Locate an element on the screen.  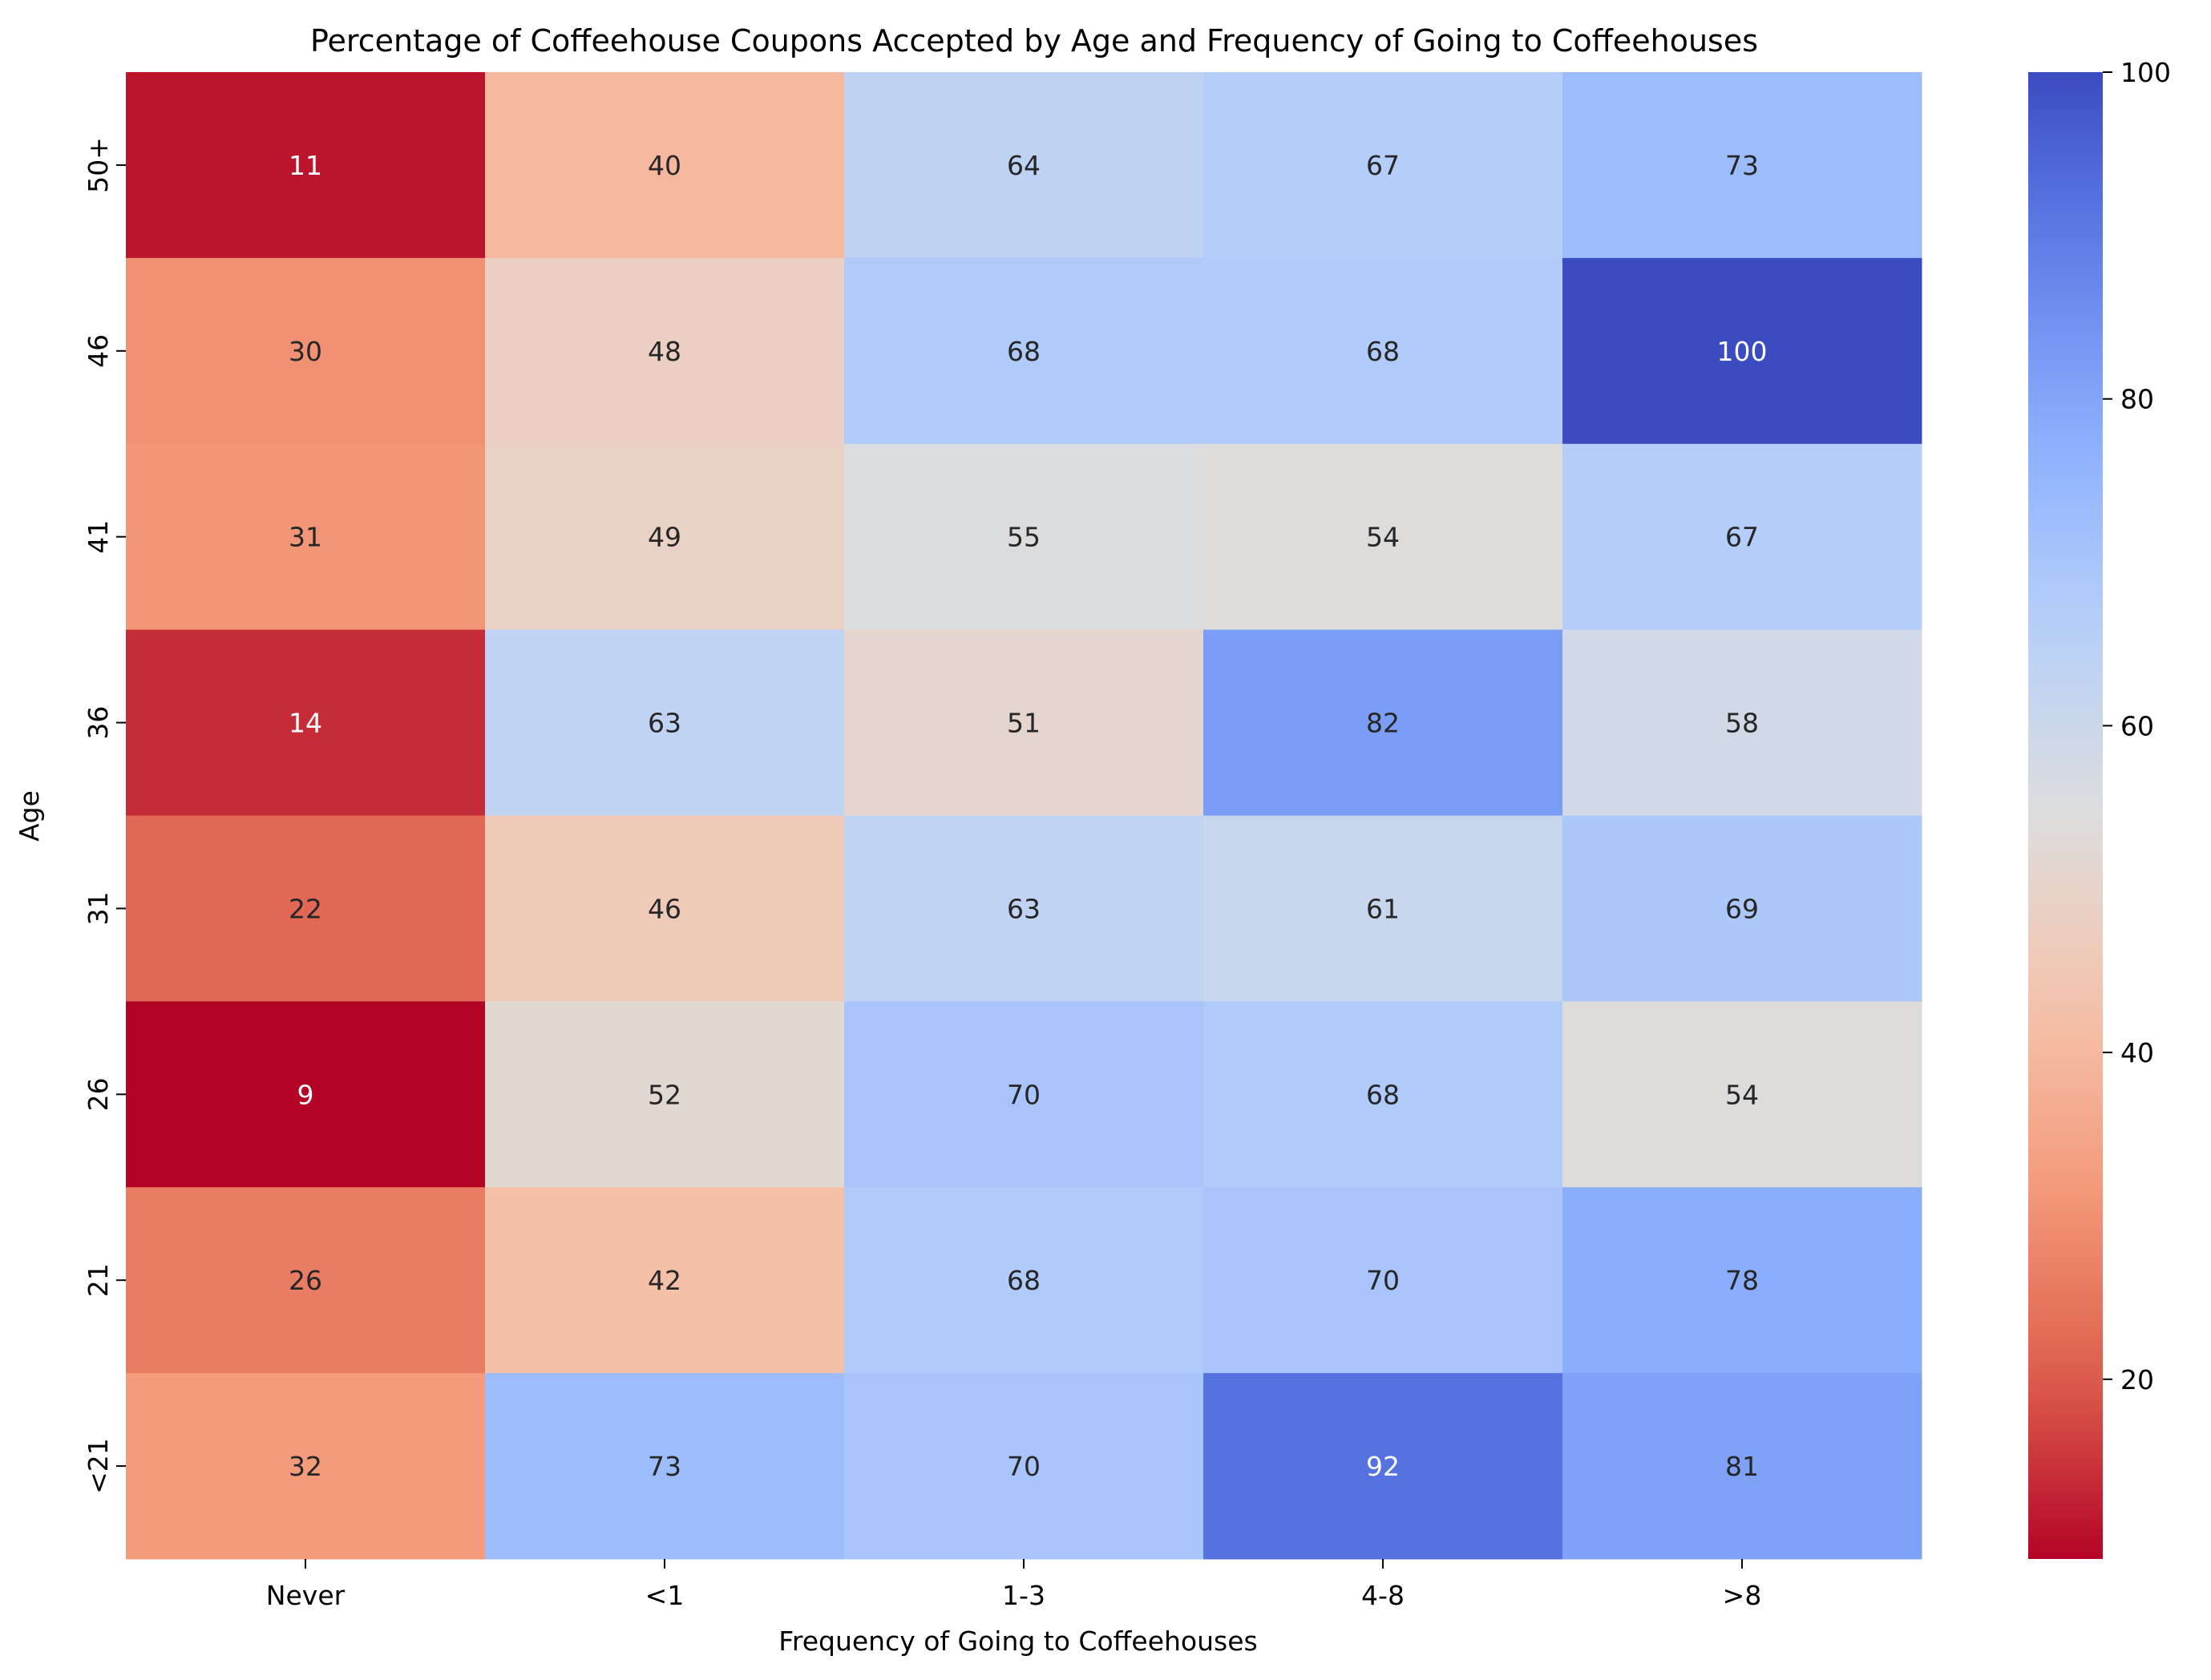
cell-value-label: 49 is located at coordinates (664, 537).